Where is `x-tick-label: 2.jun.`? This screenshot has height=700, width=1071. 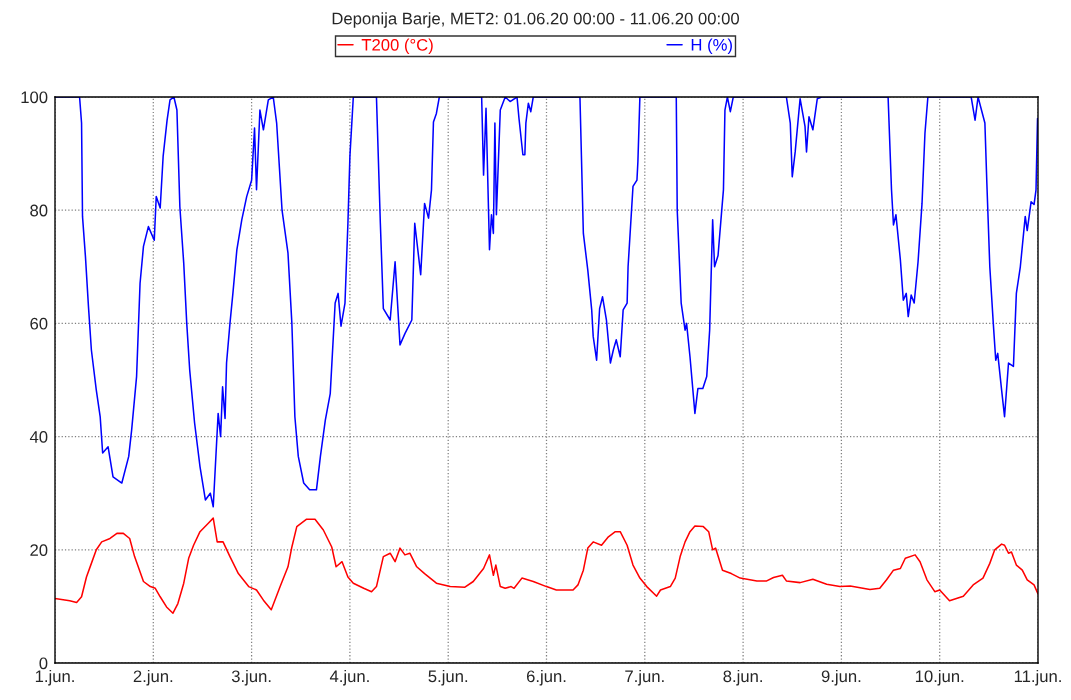
x-tick-label: 2.jun. is located at coordinates (153, 677).